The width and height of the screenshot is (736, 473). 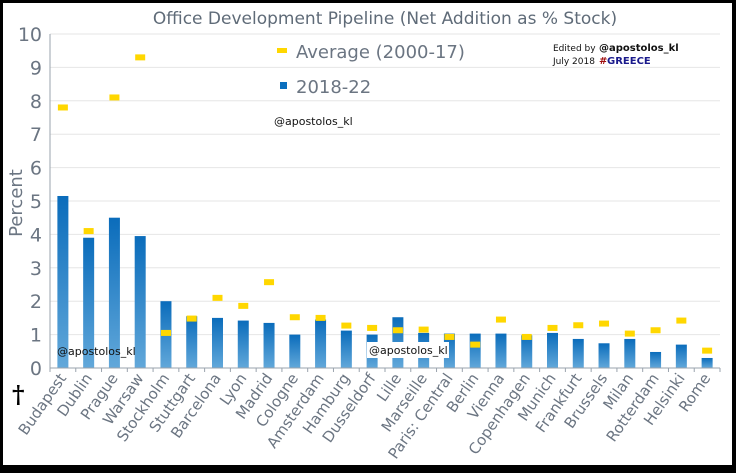 What do you see at coordinates (295, 351) in the screenshot?
I see `bar-cologne` at bounding box center [295, 351].